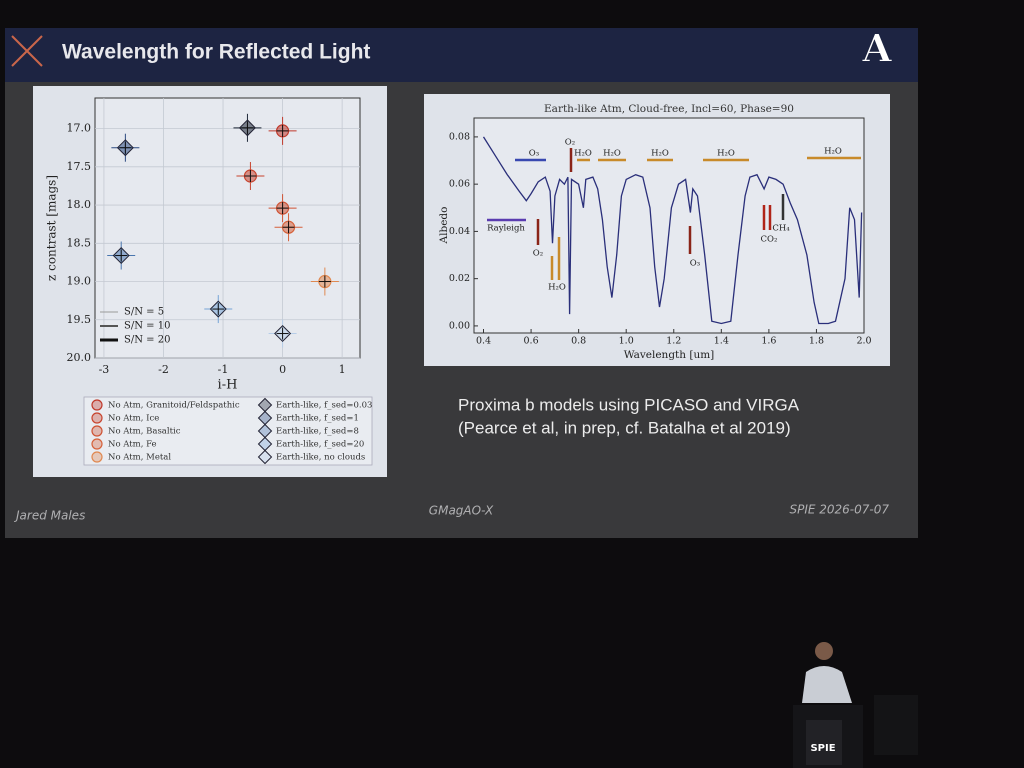 The height and width of the screenshot is (768, 1024). What do you see at coordinates (855, 705) in the screenshot?
I see `speaker` at bounding box center [855, 705].